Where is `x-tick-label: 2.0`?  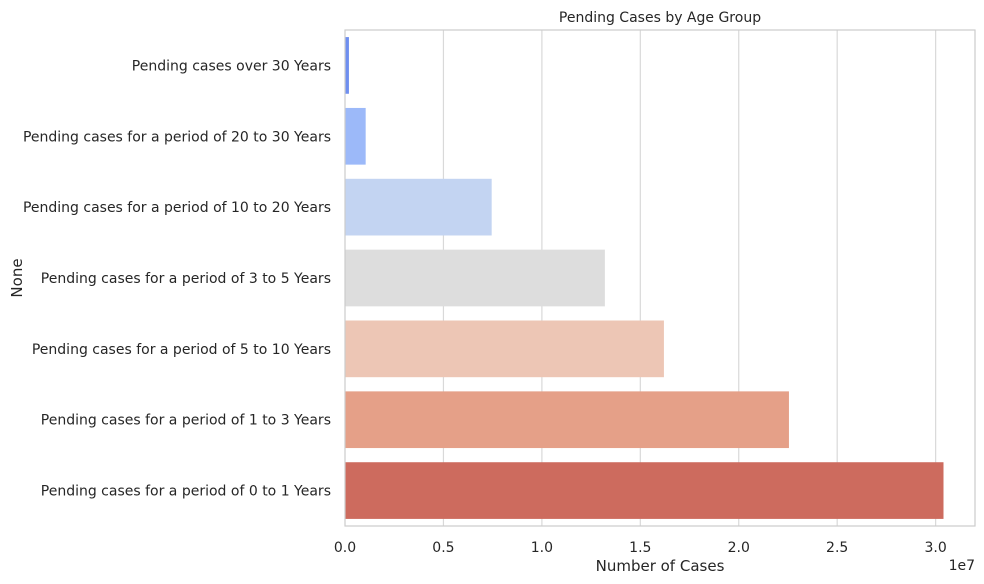 x-tick-label: 2.0 is located at coordinates (739, 548).